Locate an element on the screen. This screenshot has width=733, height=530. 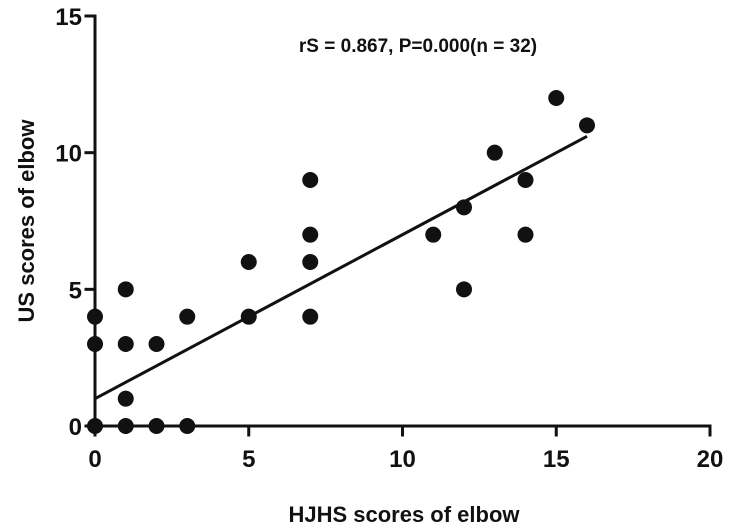
chart-title: rS = 0.867, P=0.000(n = 32) is located at coordinates (418, 46).